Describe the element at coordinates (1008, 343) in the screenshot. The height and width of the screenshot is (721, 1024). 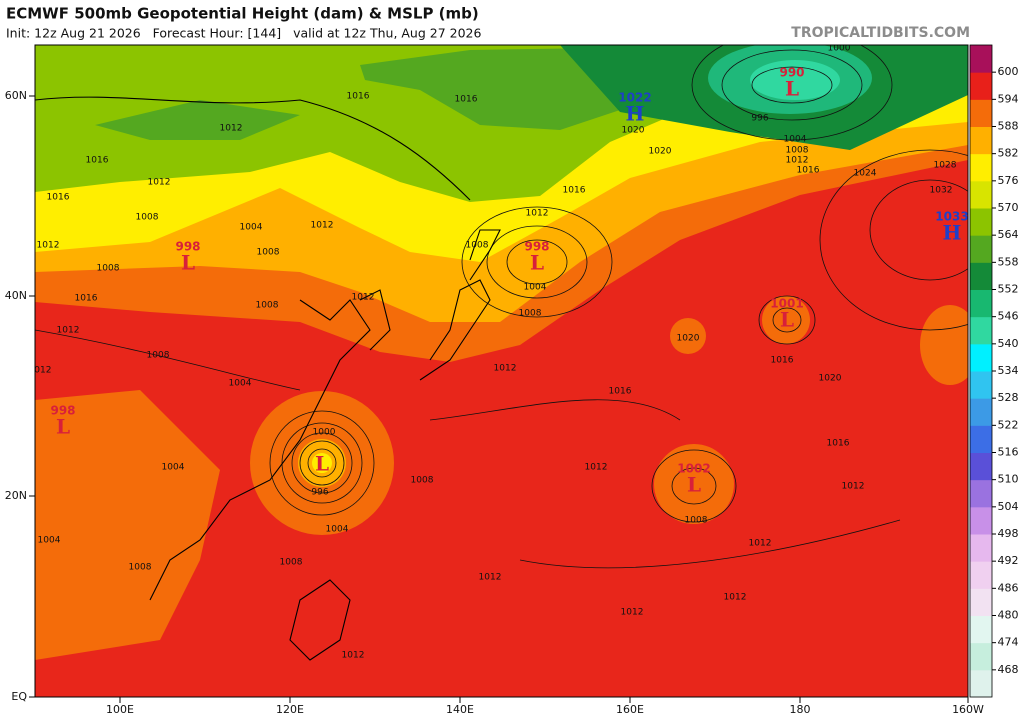
I see `colorbar-label: 540` at that location.